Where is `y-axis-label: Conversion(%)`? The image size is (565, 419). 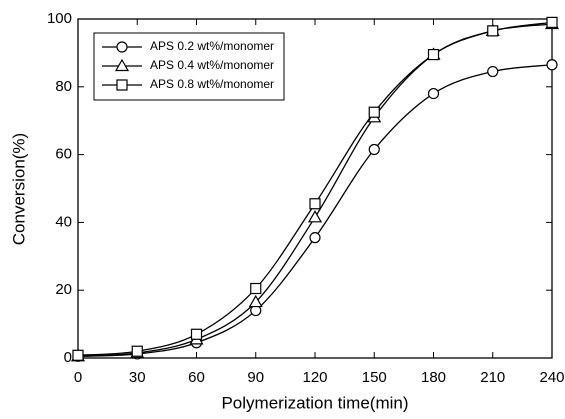 y-axis-label: Conversion(%) is located at coordinates (18, 189).